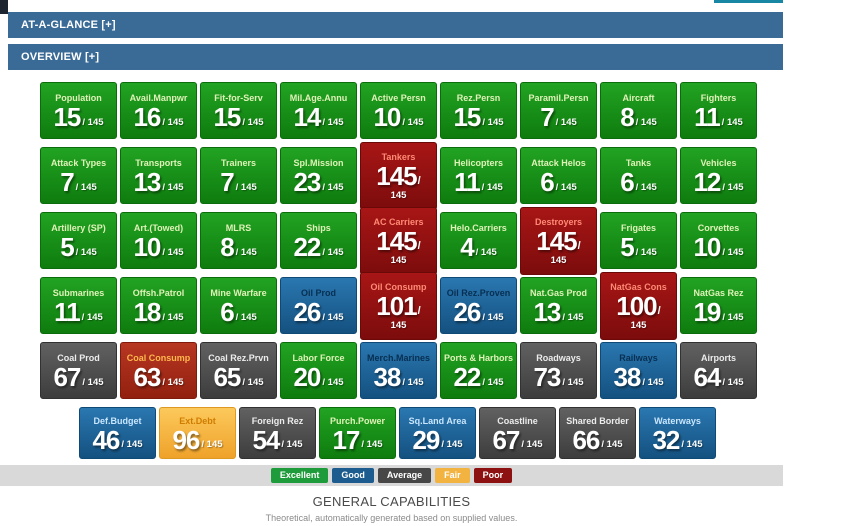  I want to click on tile-value: 8/ 145, so click(638, 117).